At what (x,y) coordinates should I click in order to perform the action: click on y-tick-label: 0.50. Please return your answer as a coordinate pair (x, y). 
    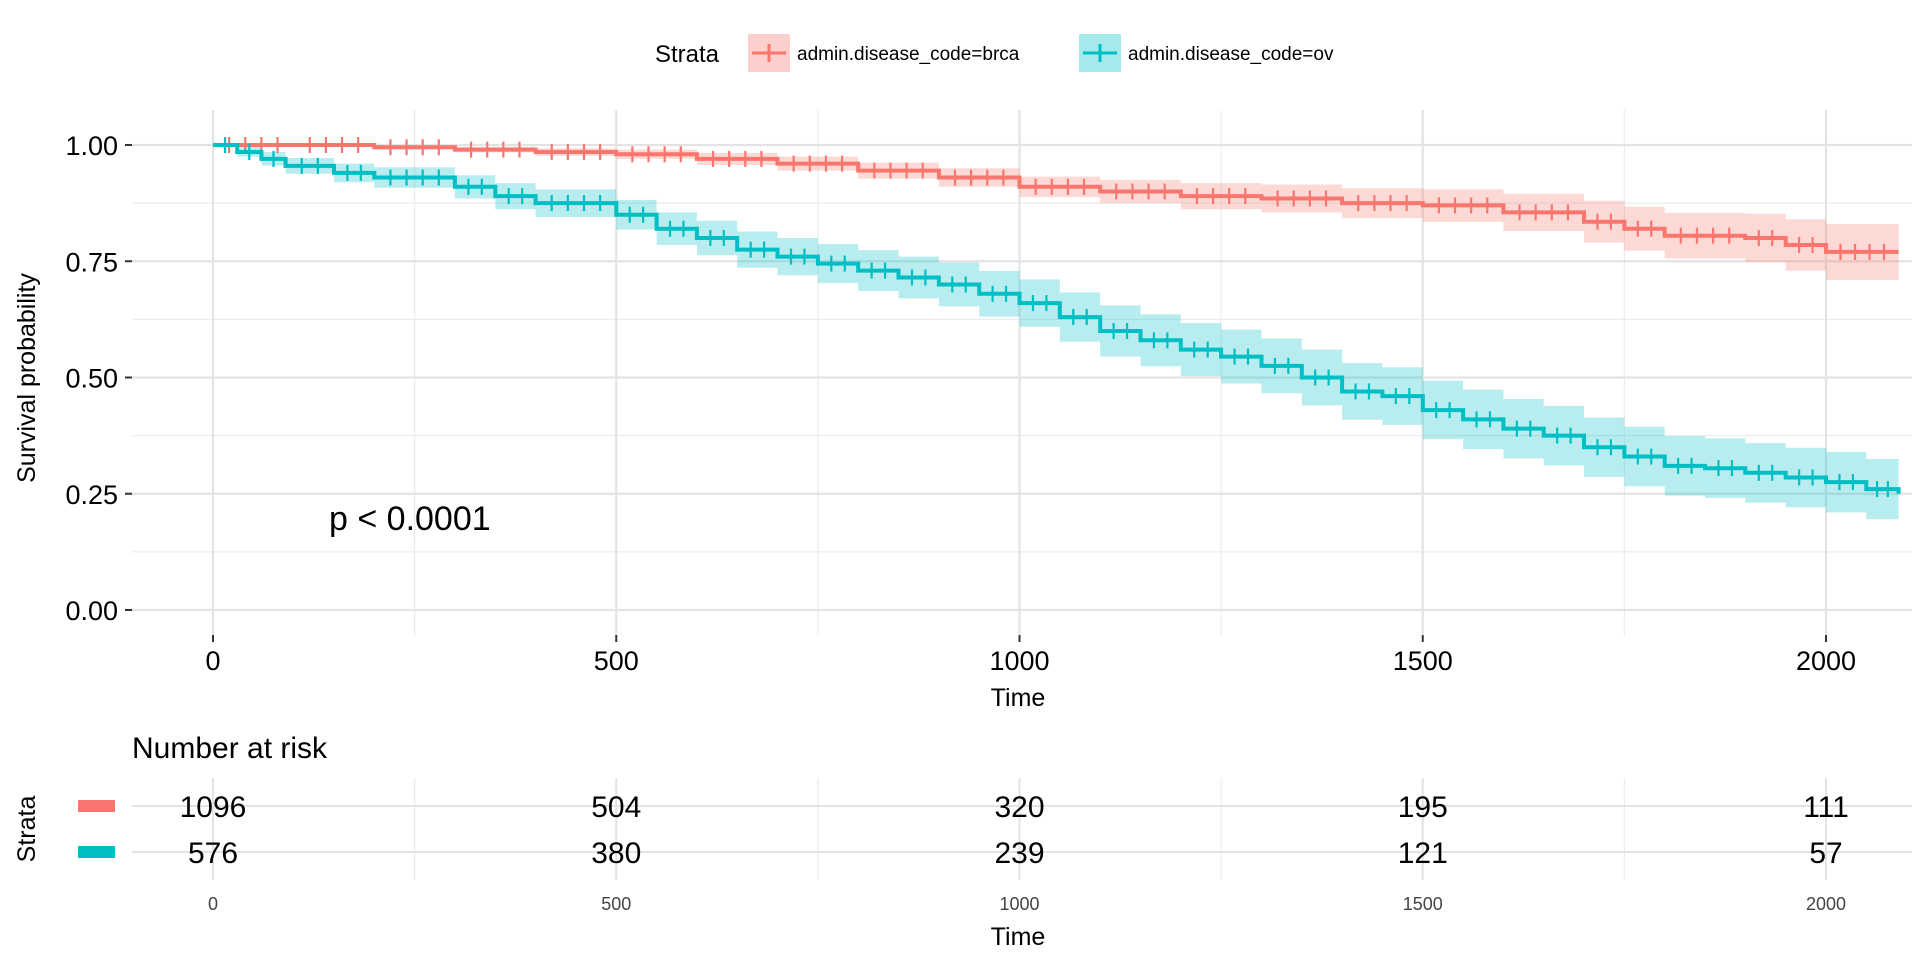
    Looking at the image, I should click on (91, 379).